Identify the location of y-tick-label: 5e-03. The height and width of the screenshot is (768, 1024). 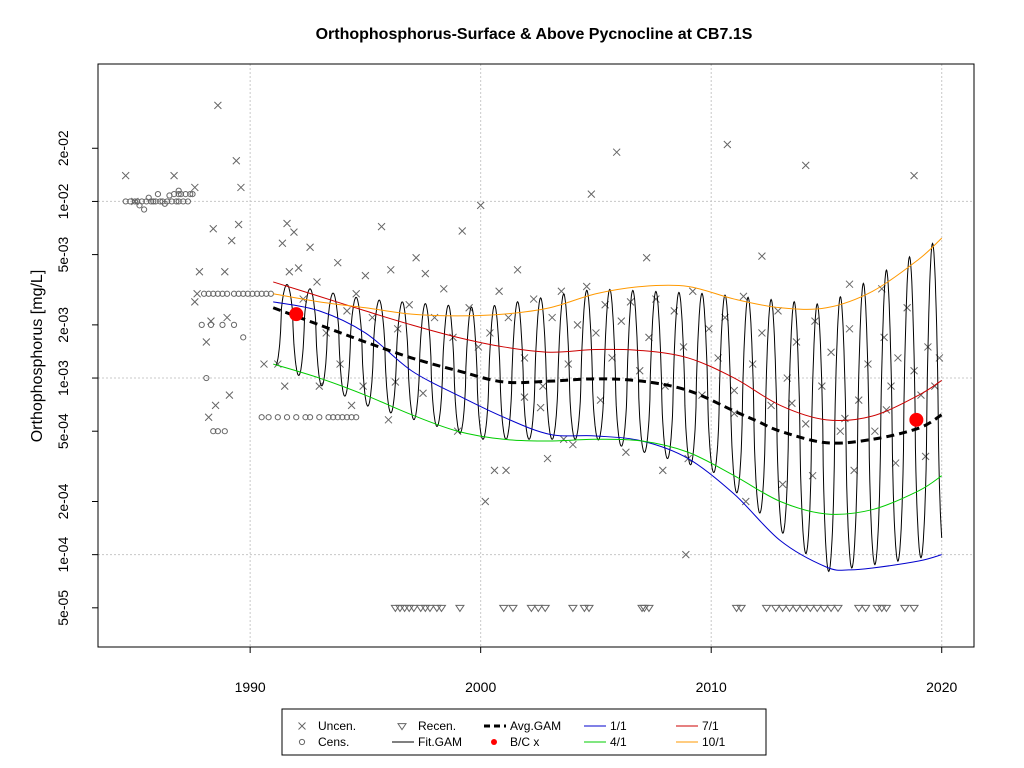
(63, 254).